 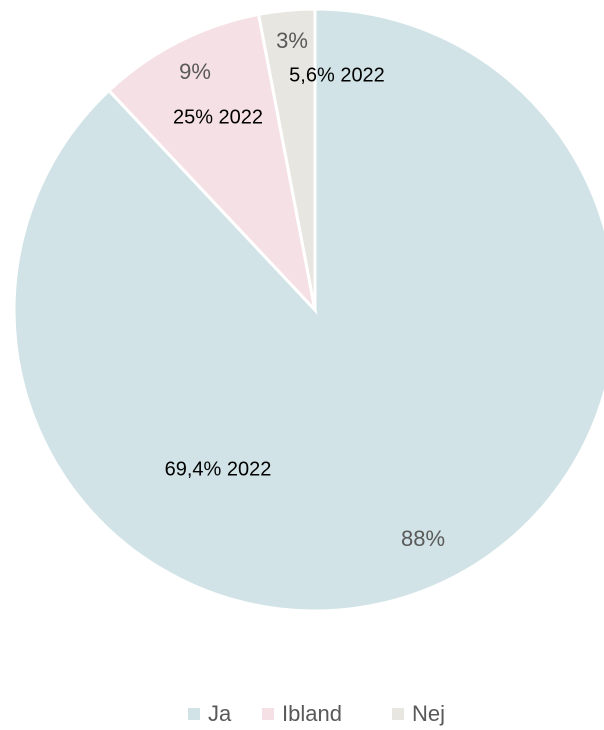 What do you see at coordinates (428, 713) in the screenshot?
I see `legend-label: Nej` at bounding box center [428, 713].